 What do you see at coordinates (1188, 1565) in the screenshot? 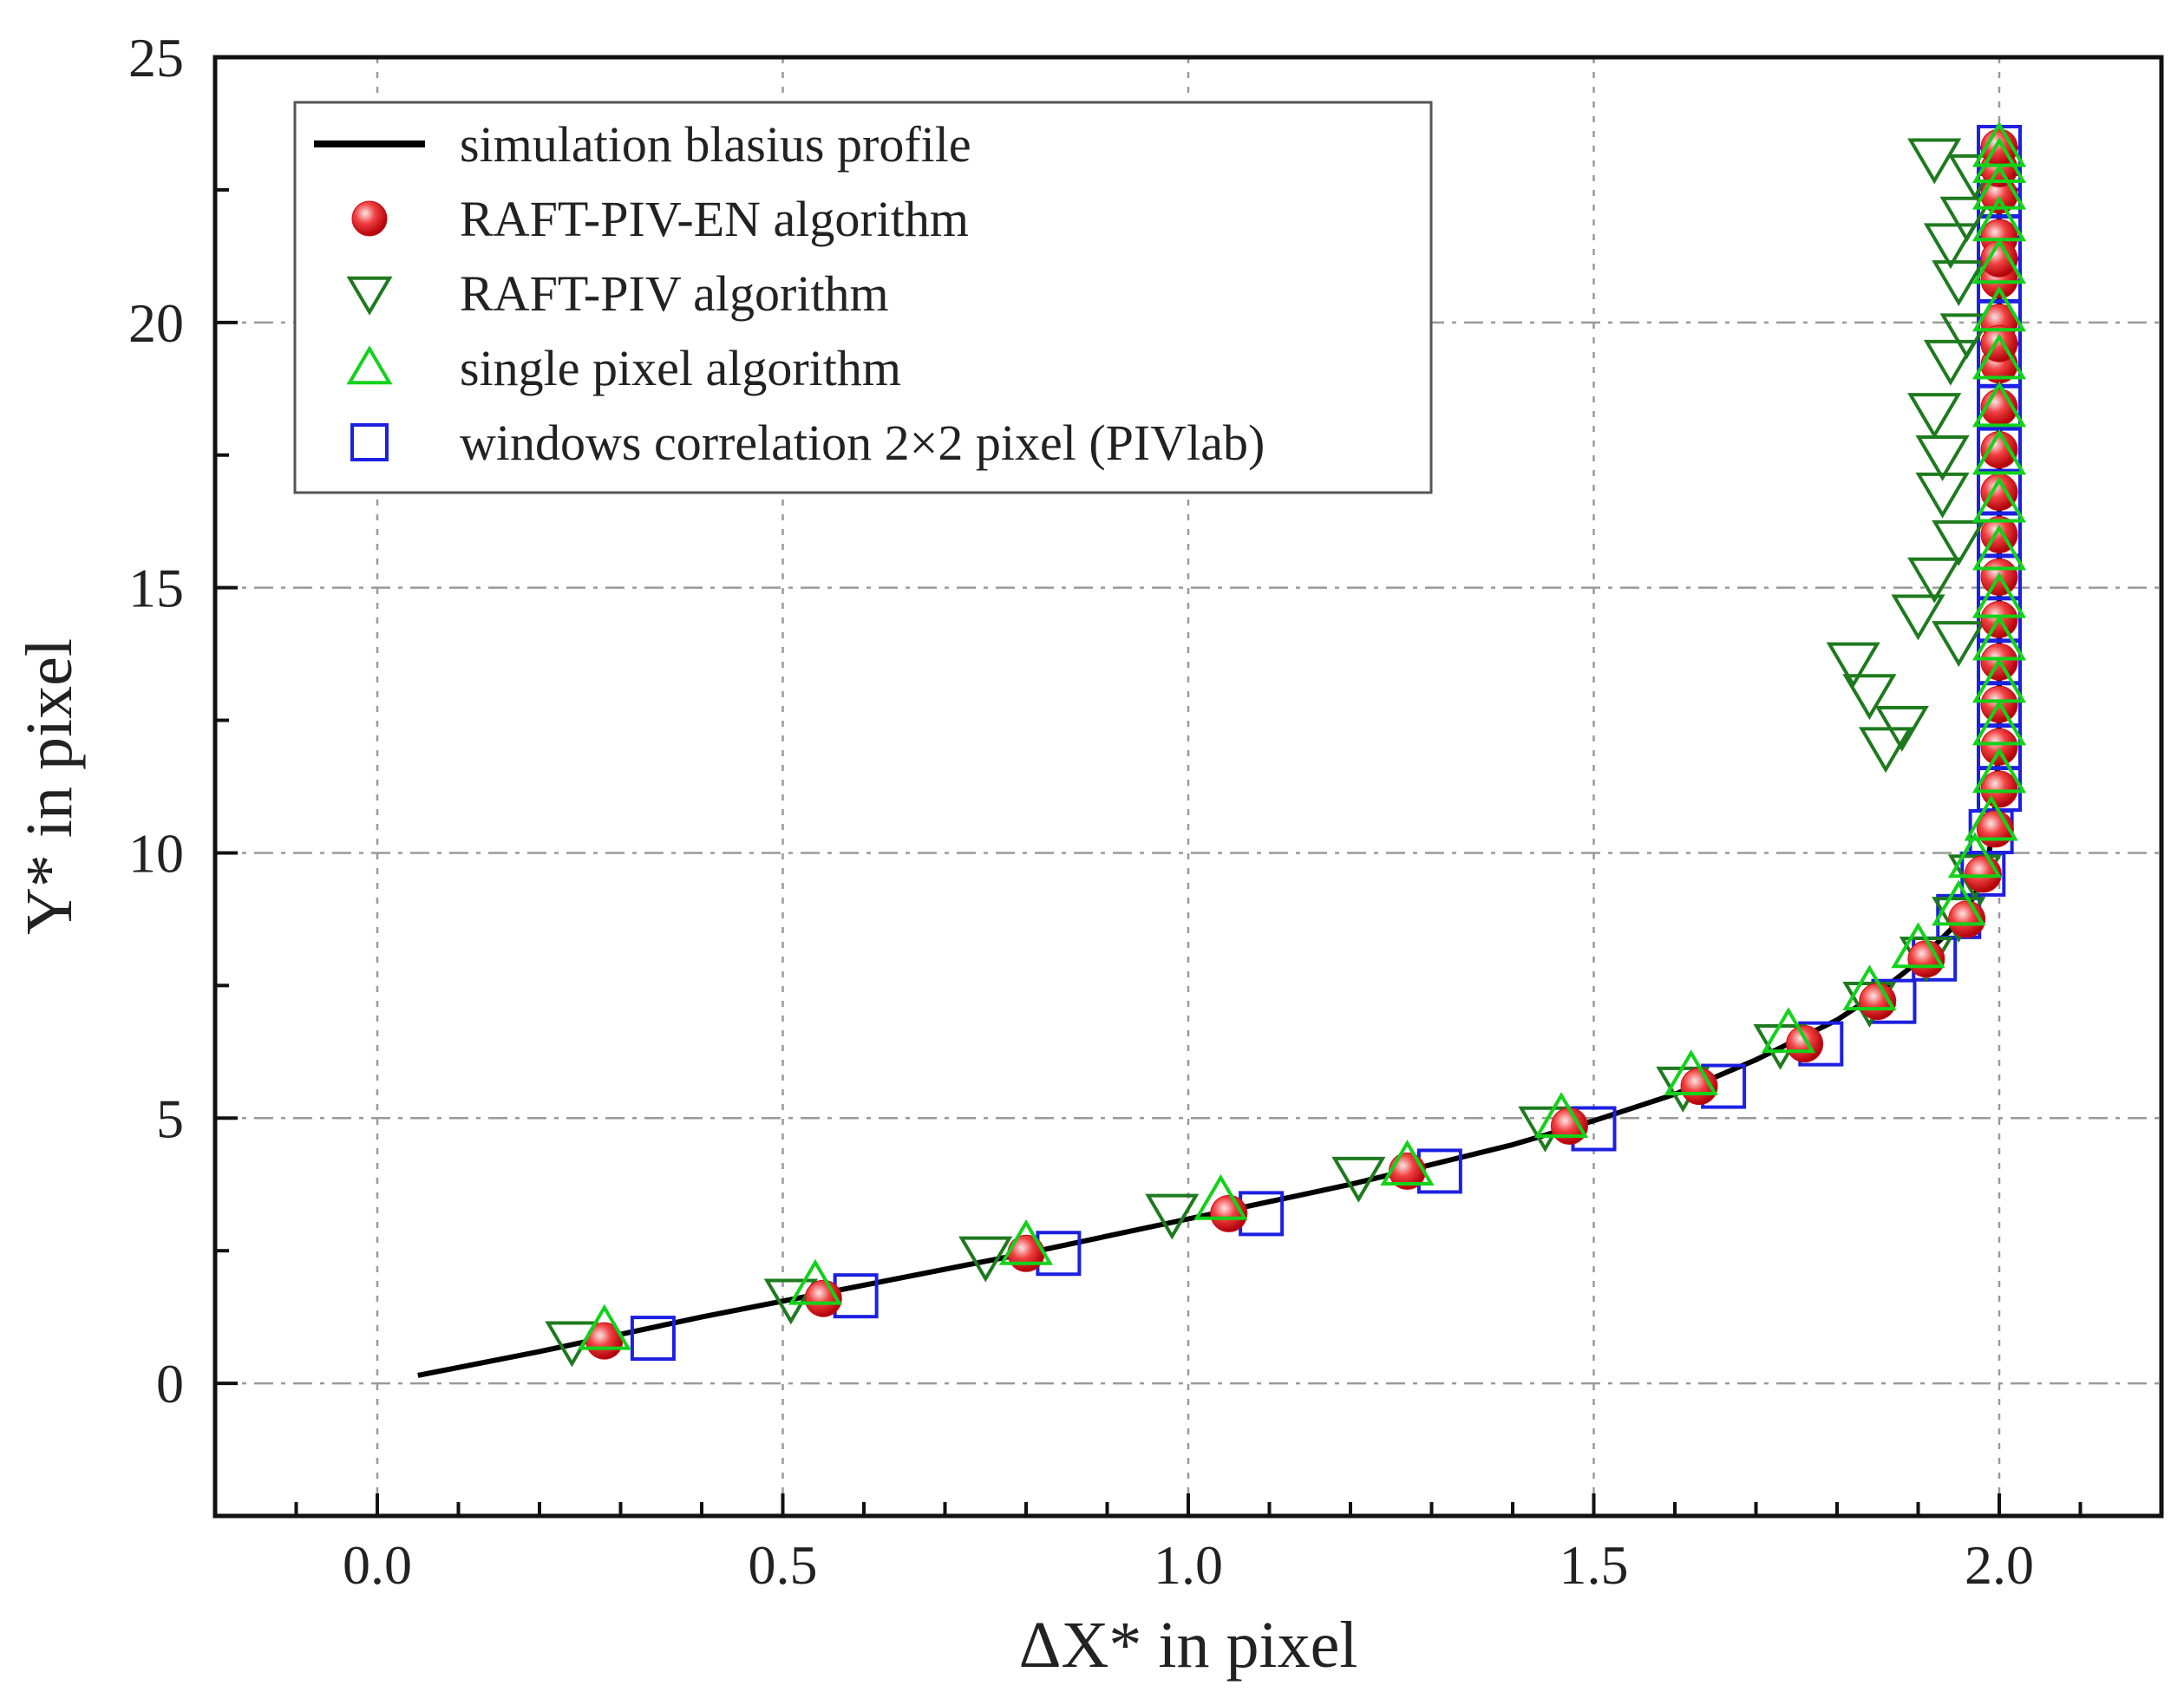
I see `x-tick-label: 1.0` at bounding box center [1188, 1565].